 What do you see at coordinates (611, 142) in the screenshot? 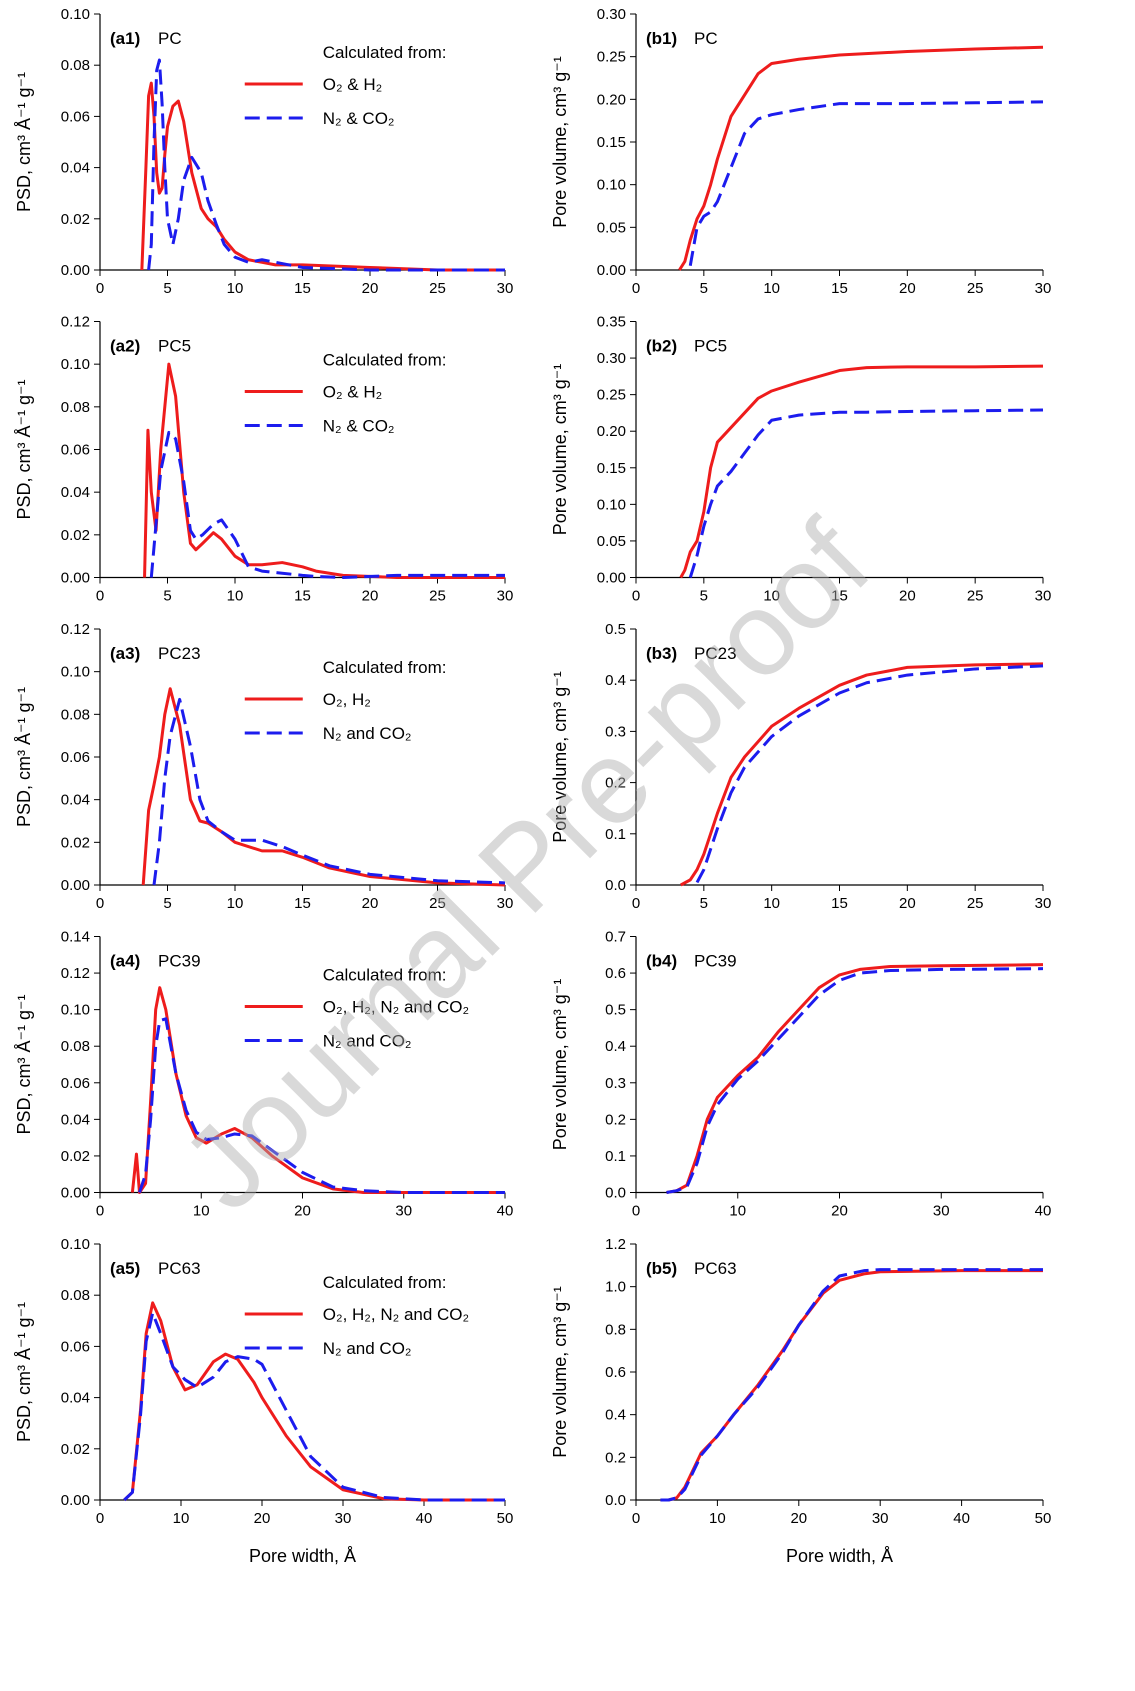
I see `y-tick-label: 0.15` at bounding box center [611, 142].